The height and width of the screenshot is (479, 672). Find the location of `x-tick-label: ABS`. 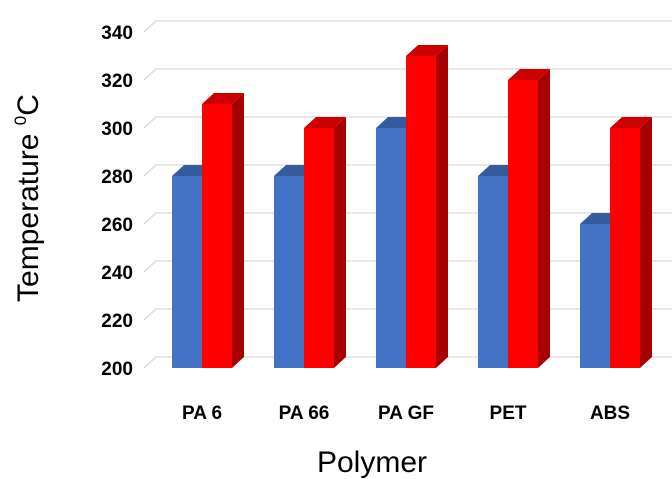

x-tick-label: ABS is located at coordinates (610, 413).